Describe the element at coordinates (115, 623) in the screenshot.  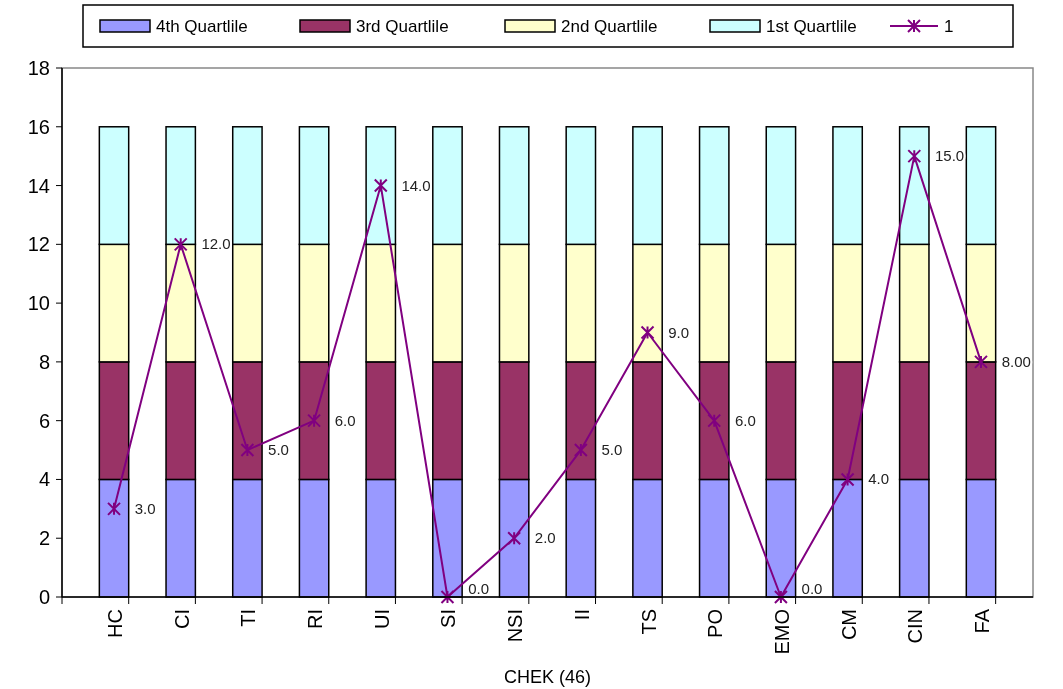
I see `x-tick-label: HC` at that location.